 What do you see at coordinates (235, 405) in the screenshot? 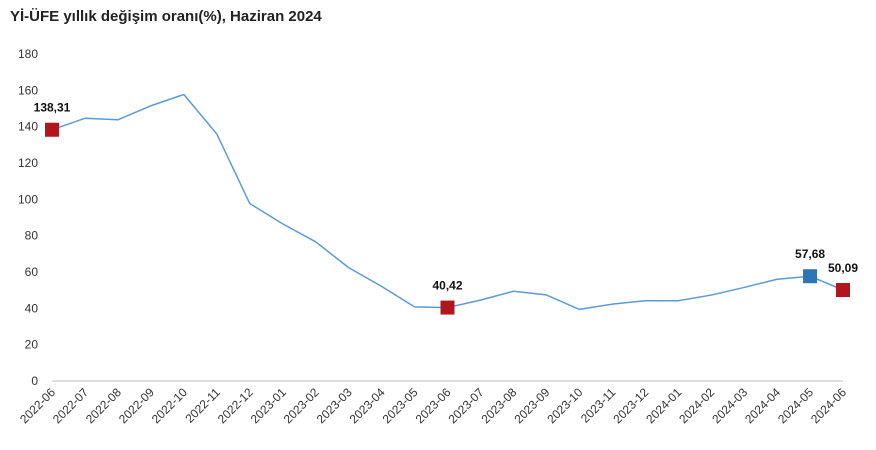
I see `x-tick-label: 2022-12` at bounding box center [235, 405].